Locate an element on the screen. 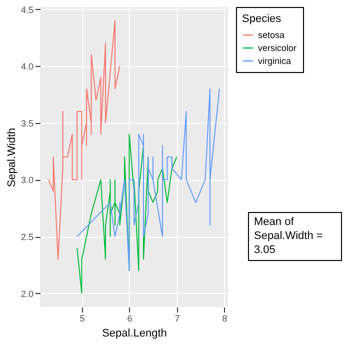 The height and width of the screenshot is (350, 350). y-tick-label: 2.5 is located at coordinates (27, 237).